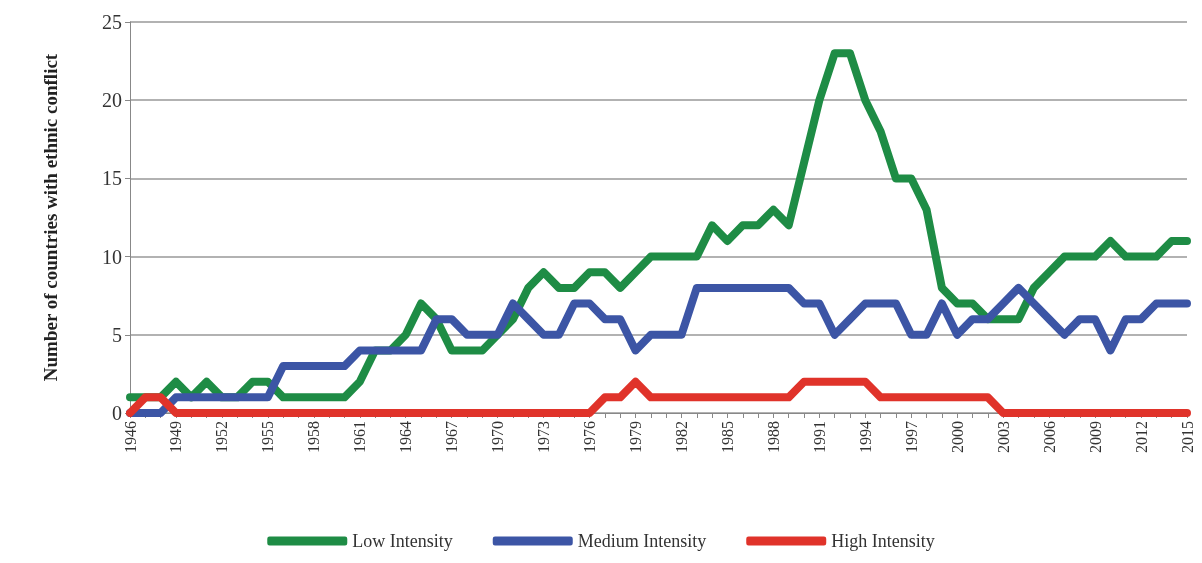  I want to click on x-tick-label: 1961, so click(360, 437).